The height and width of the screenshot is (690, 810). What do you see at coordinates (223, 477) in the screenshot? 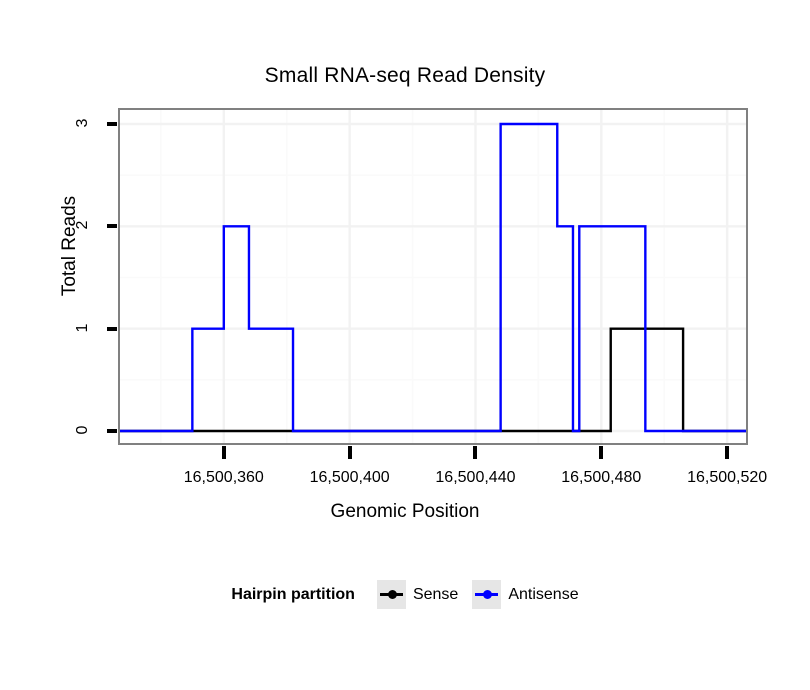
I see `x-tick-label: 16,500,360` at bounding box center [223, 477].